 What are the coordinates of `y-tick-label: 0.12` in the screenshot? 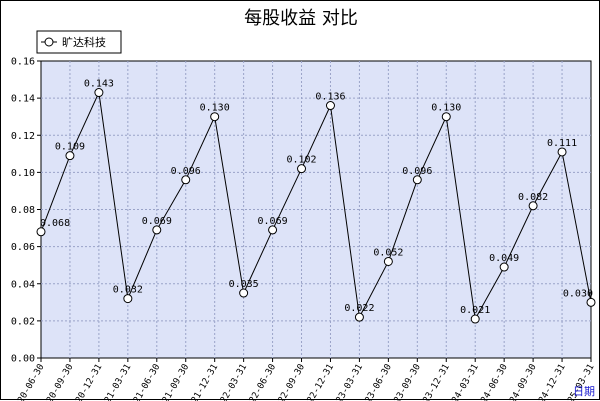 It's located at (23, 136).